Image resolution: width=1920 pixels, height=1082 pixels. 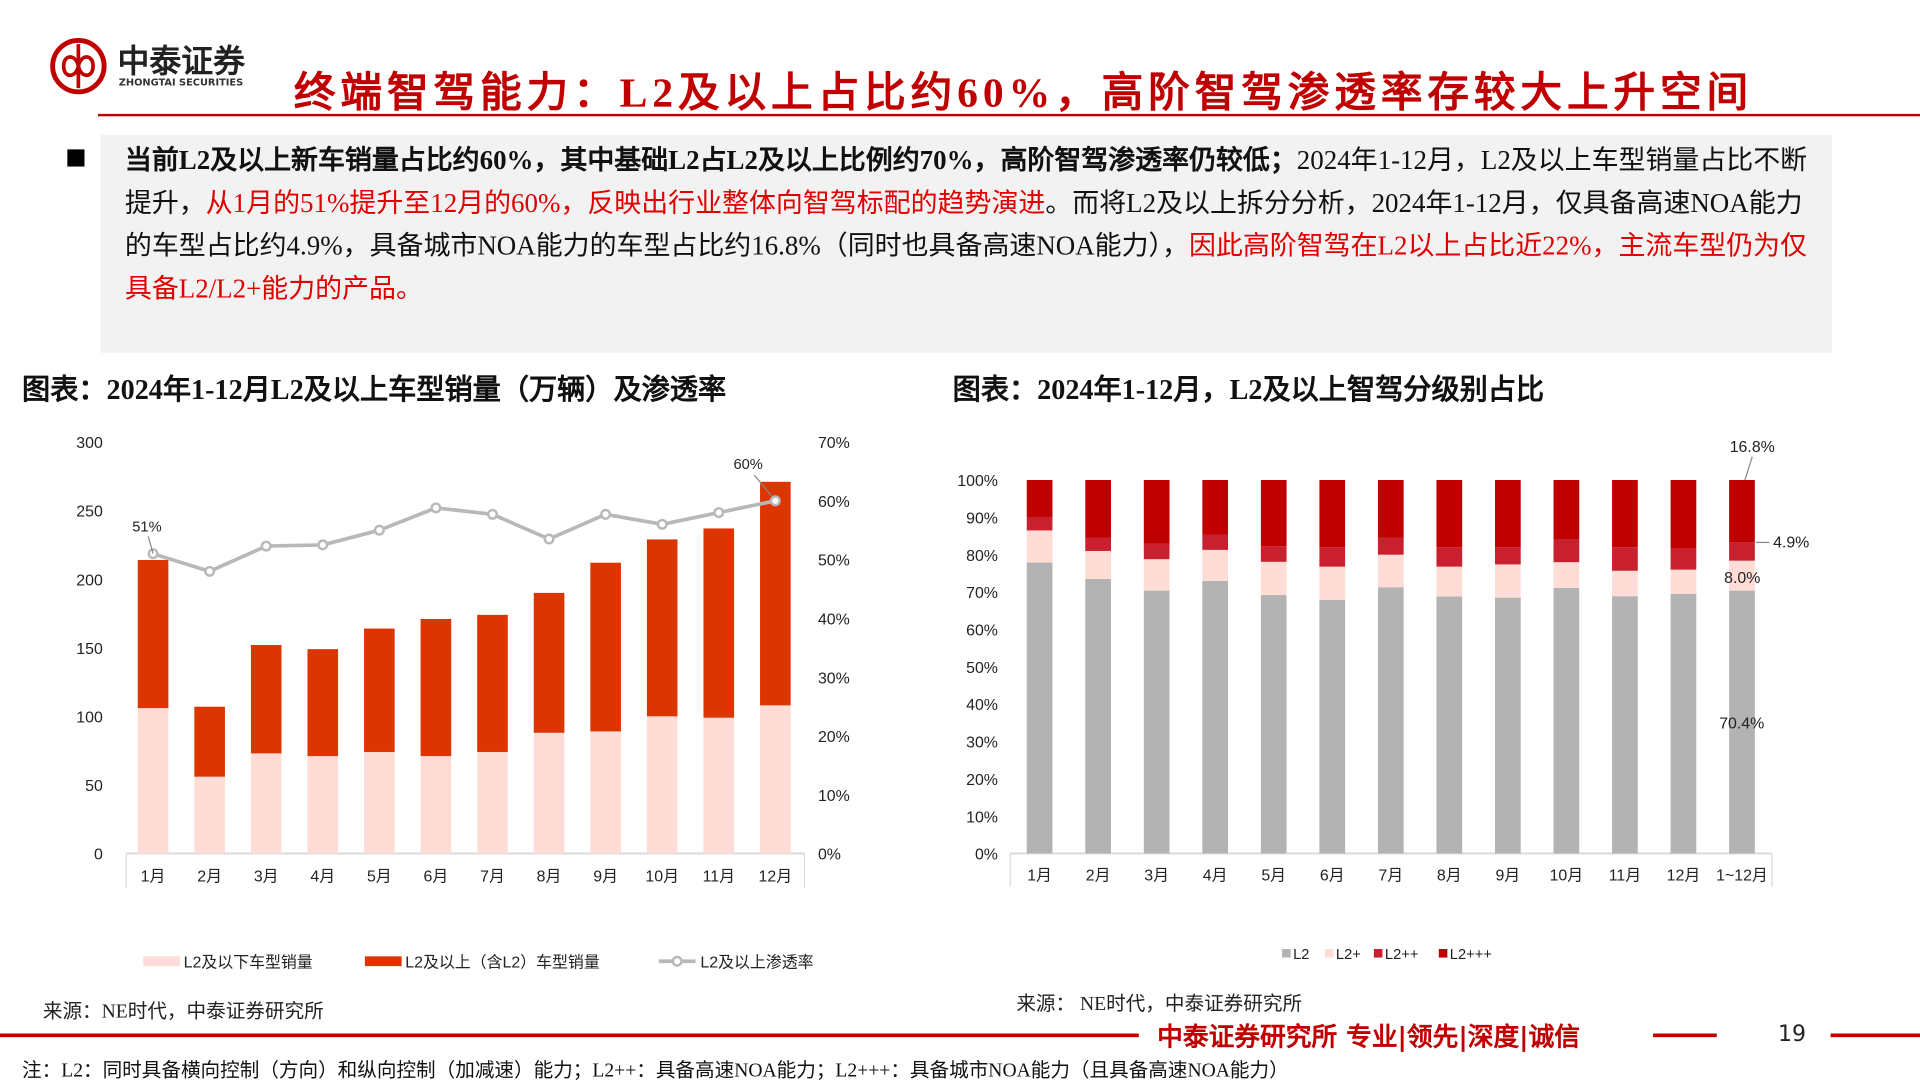 What do you see at coordinates (966, 181) in the screenshot?
I see `summary-sentence: 2024年1-12月，L2及以上车型销量占比不断提升，` at bounding box center [966, 181].